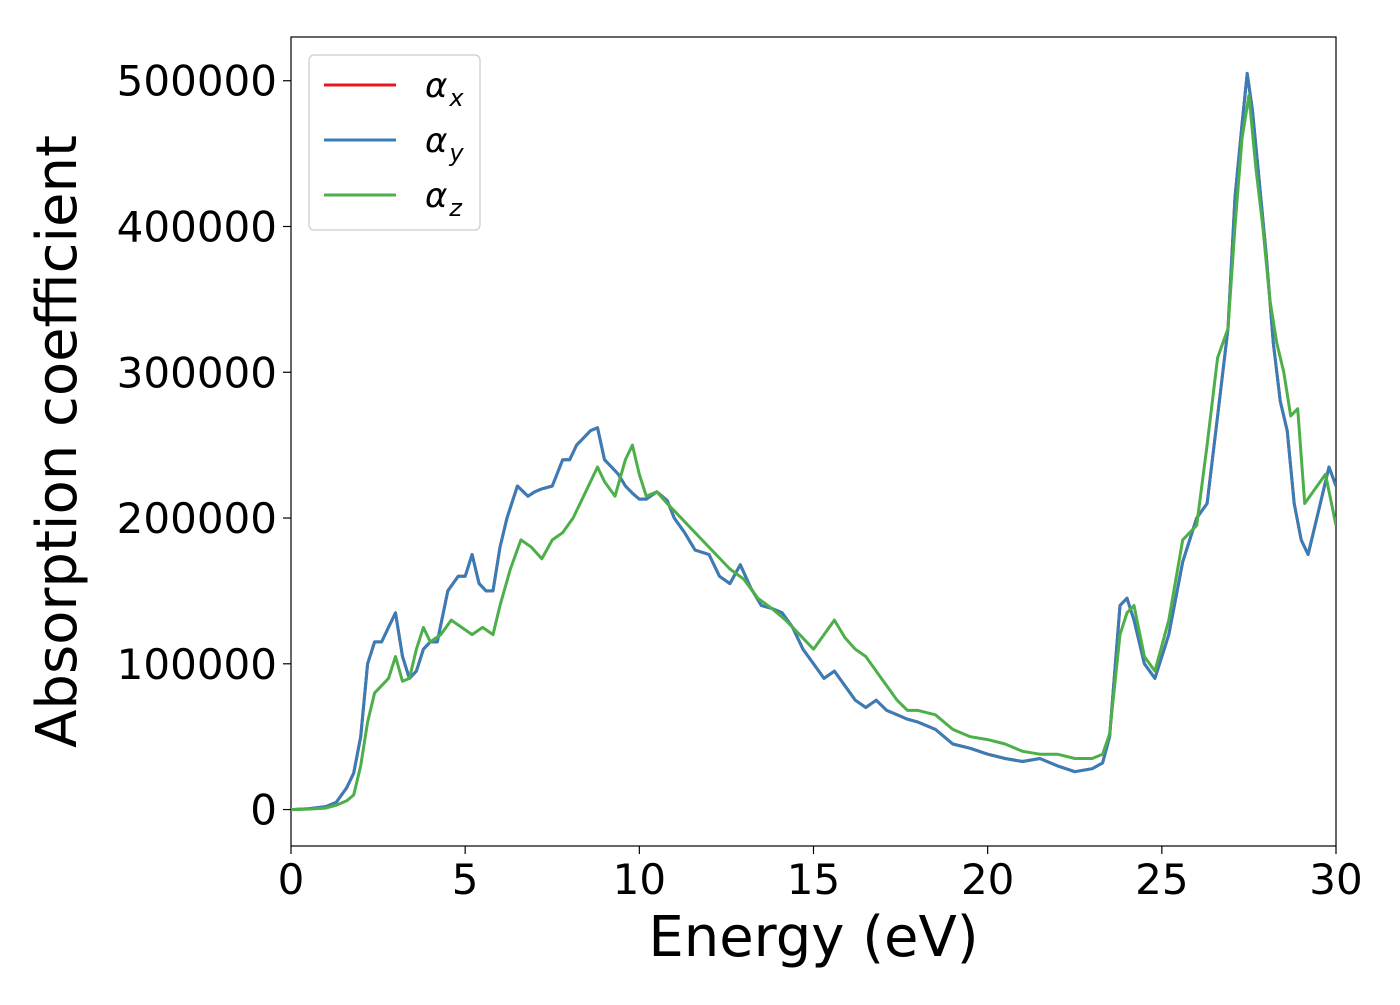  Describe the element at coordinates (197, 518) in the screenshot. I see `y-tick-label: 200000` at that location.